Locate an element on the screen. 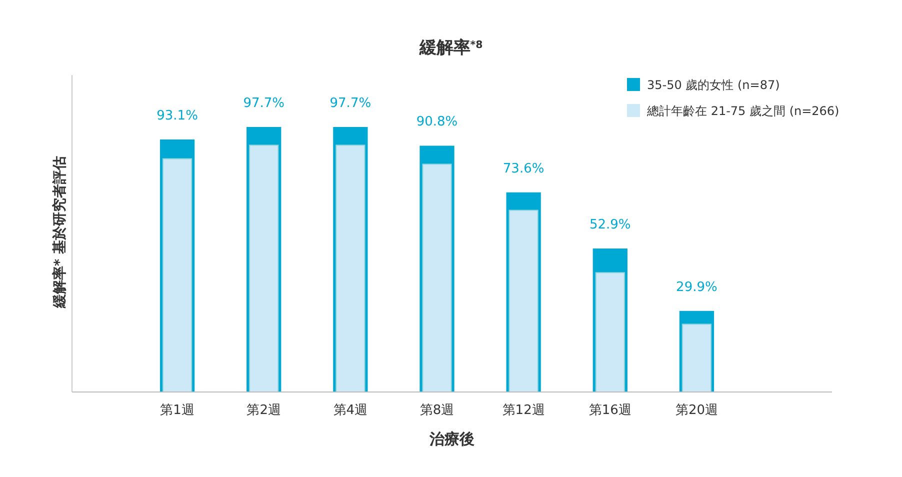 Image resolution: width=902 pixels, height=477 pixels. y-axis-title: 緩解率* 基於研究者評估 is located at coordinates (59, 233).